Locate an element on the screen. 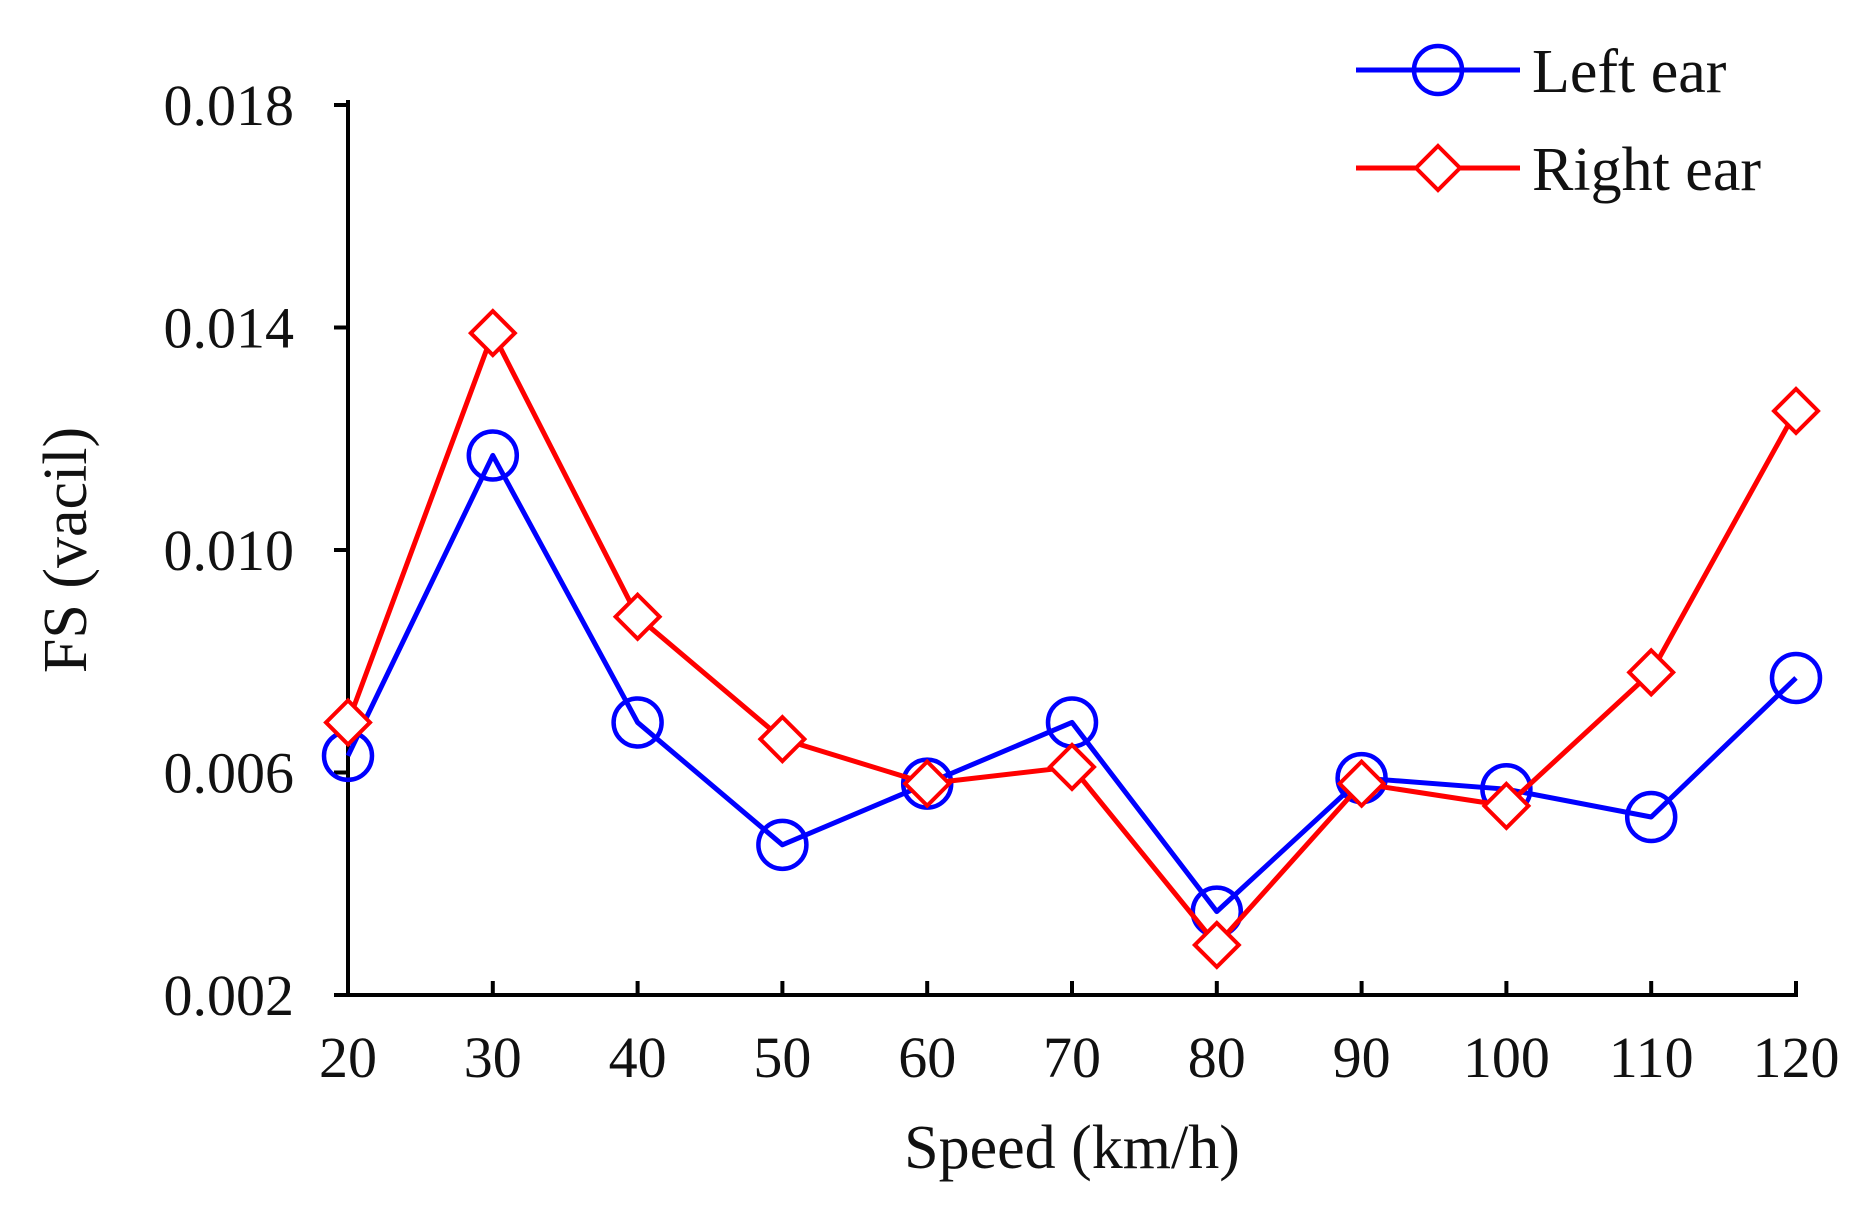  x-tick-label: 120 is located at coordinates (1796, 1057).